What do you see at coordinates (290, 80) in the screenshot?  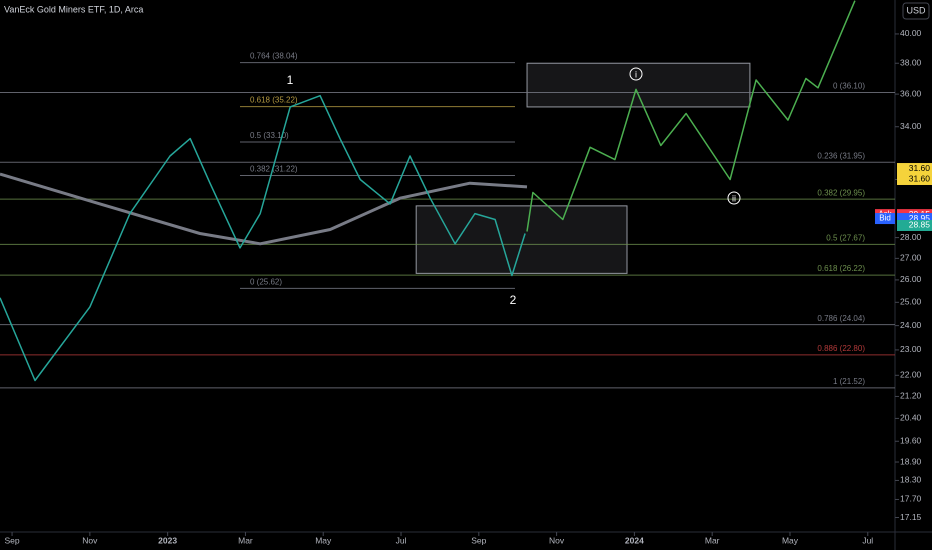 I see `wave-label: 1` at bounding box center [290, 80].